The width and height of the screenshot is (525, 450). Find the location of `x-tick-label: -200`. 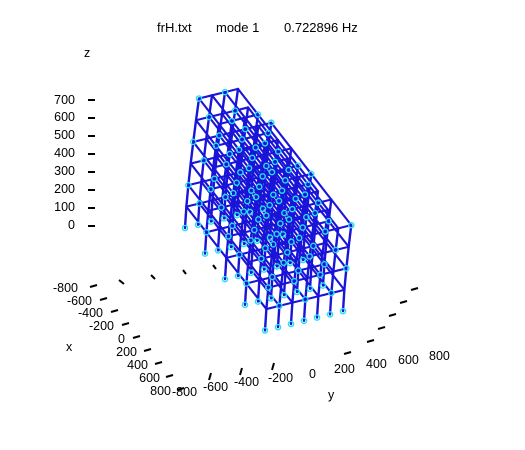

x-tick-label: -200 is located at coordinates (101, 326).